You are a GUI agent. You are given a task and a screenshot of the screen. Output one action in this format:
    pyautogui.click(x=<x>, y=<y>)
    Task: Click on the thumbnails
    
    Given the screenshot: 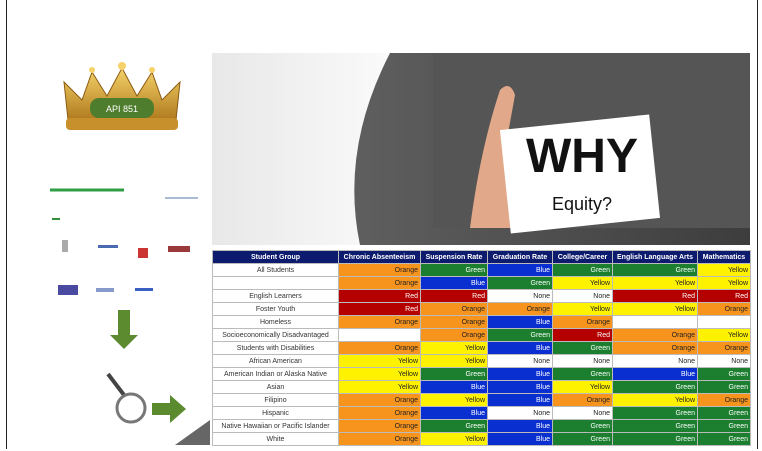 What is the action you would take?
    pyautogui.click(x=124, y=241)
    